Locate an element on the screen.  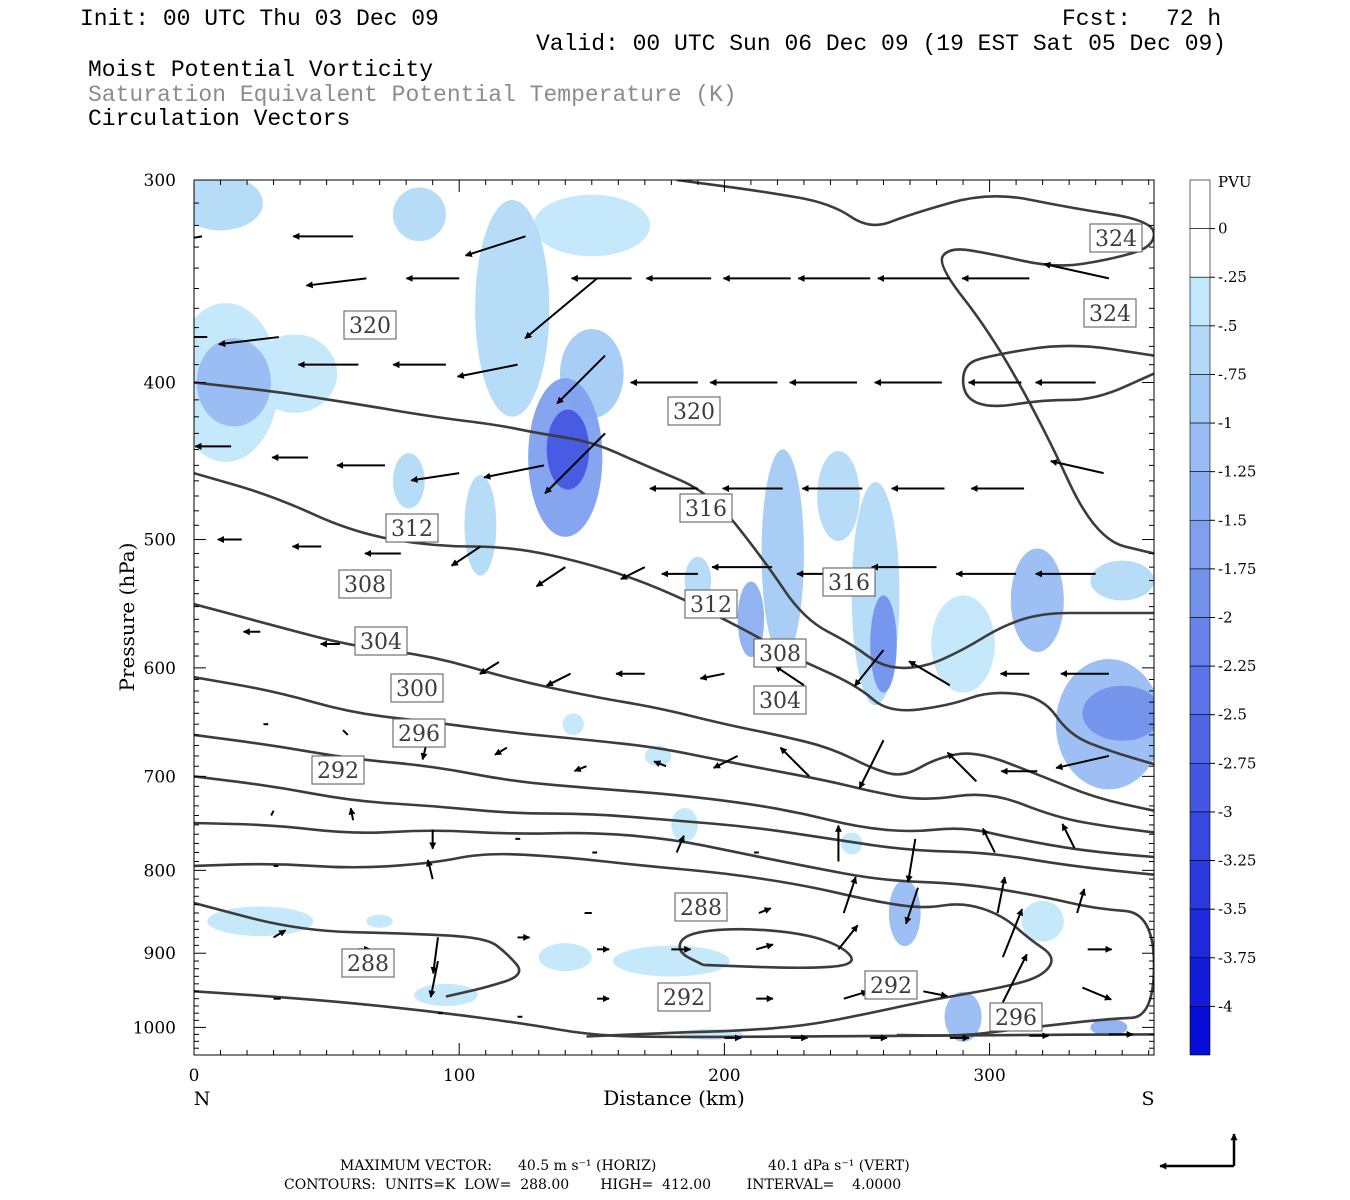
colorbar-label: -3.25 is located at coordinates (1237, 861).